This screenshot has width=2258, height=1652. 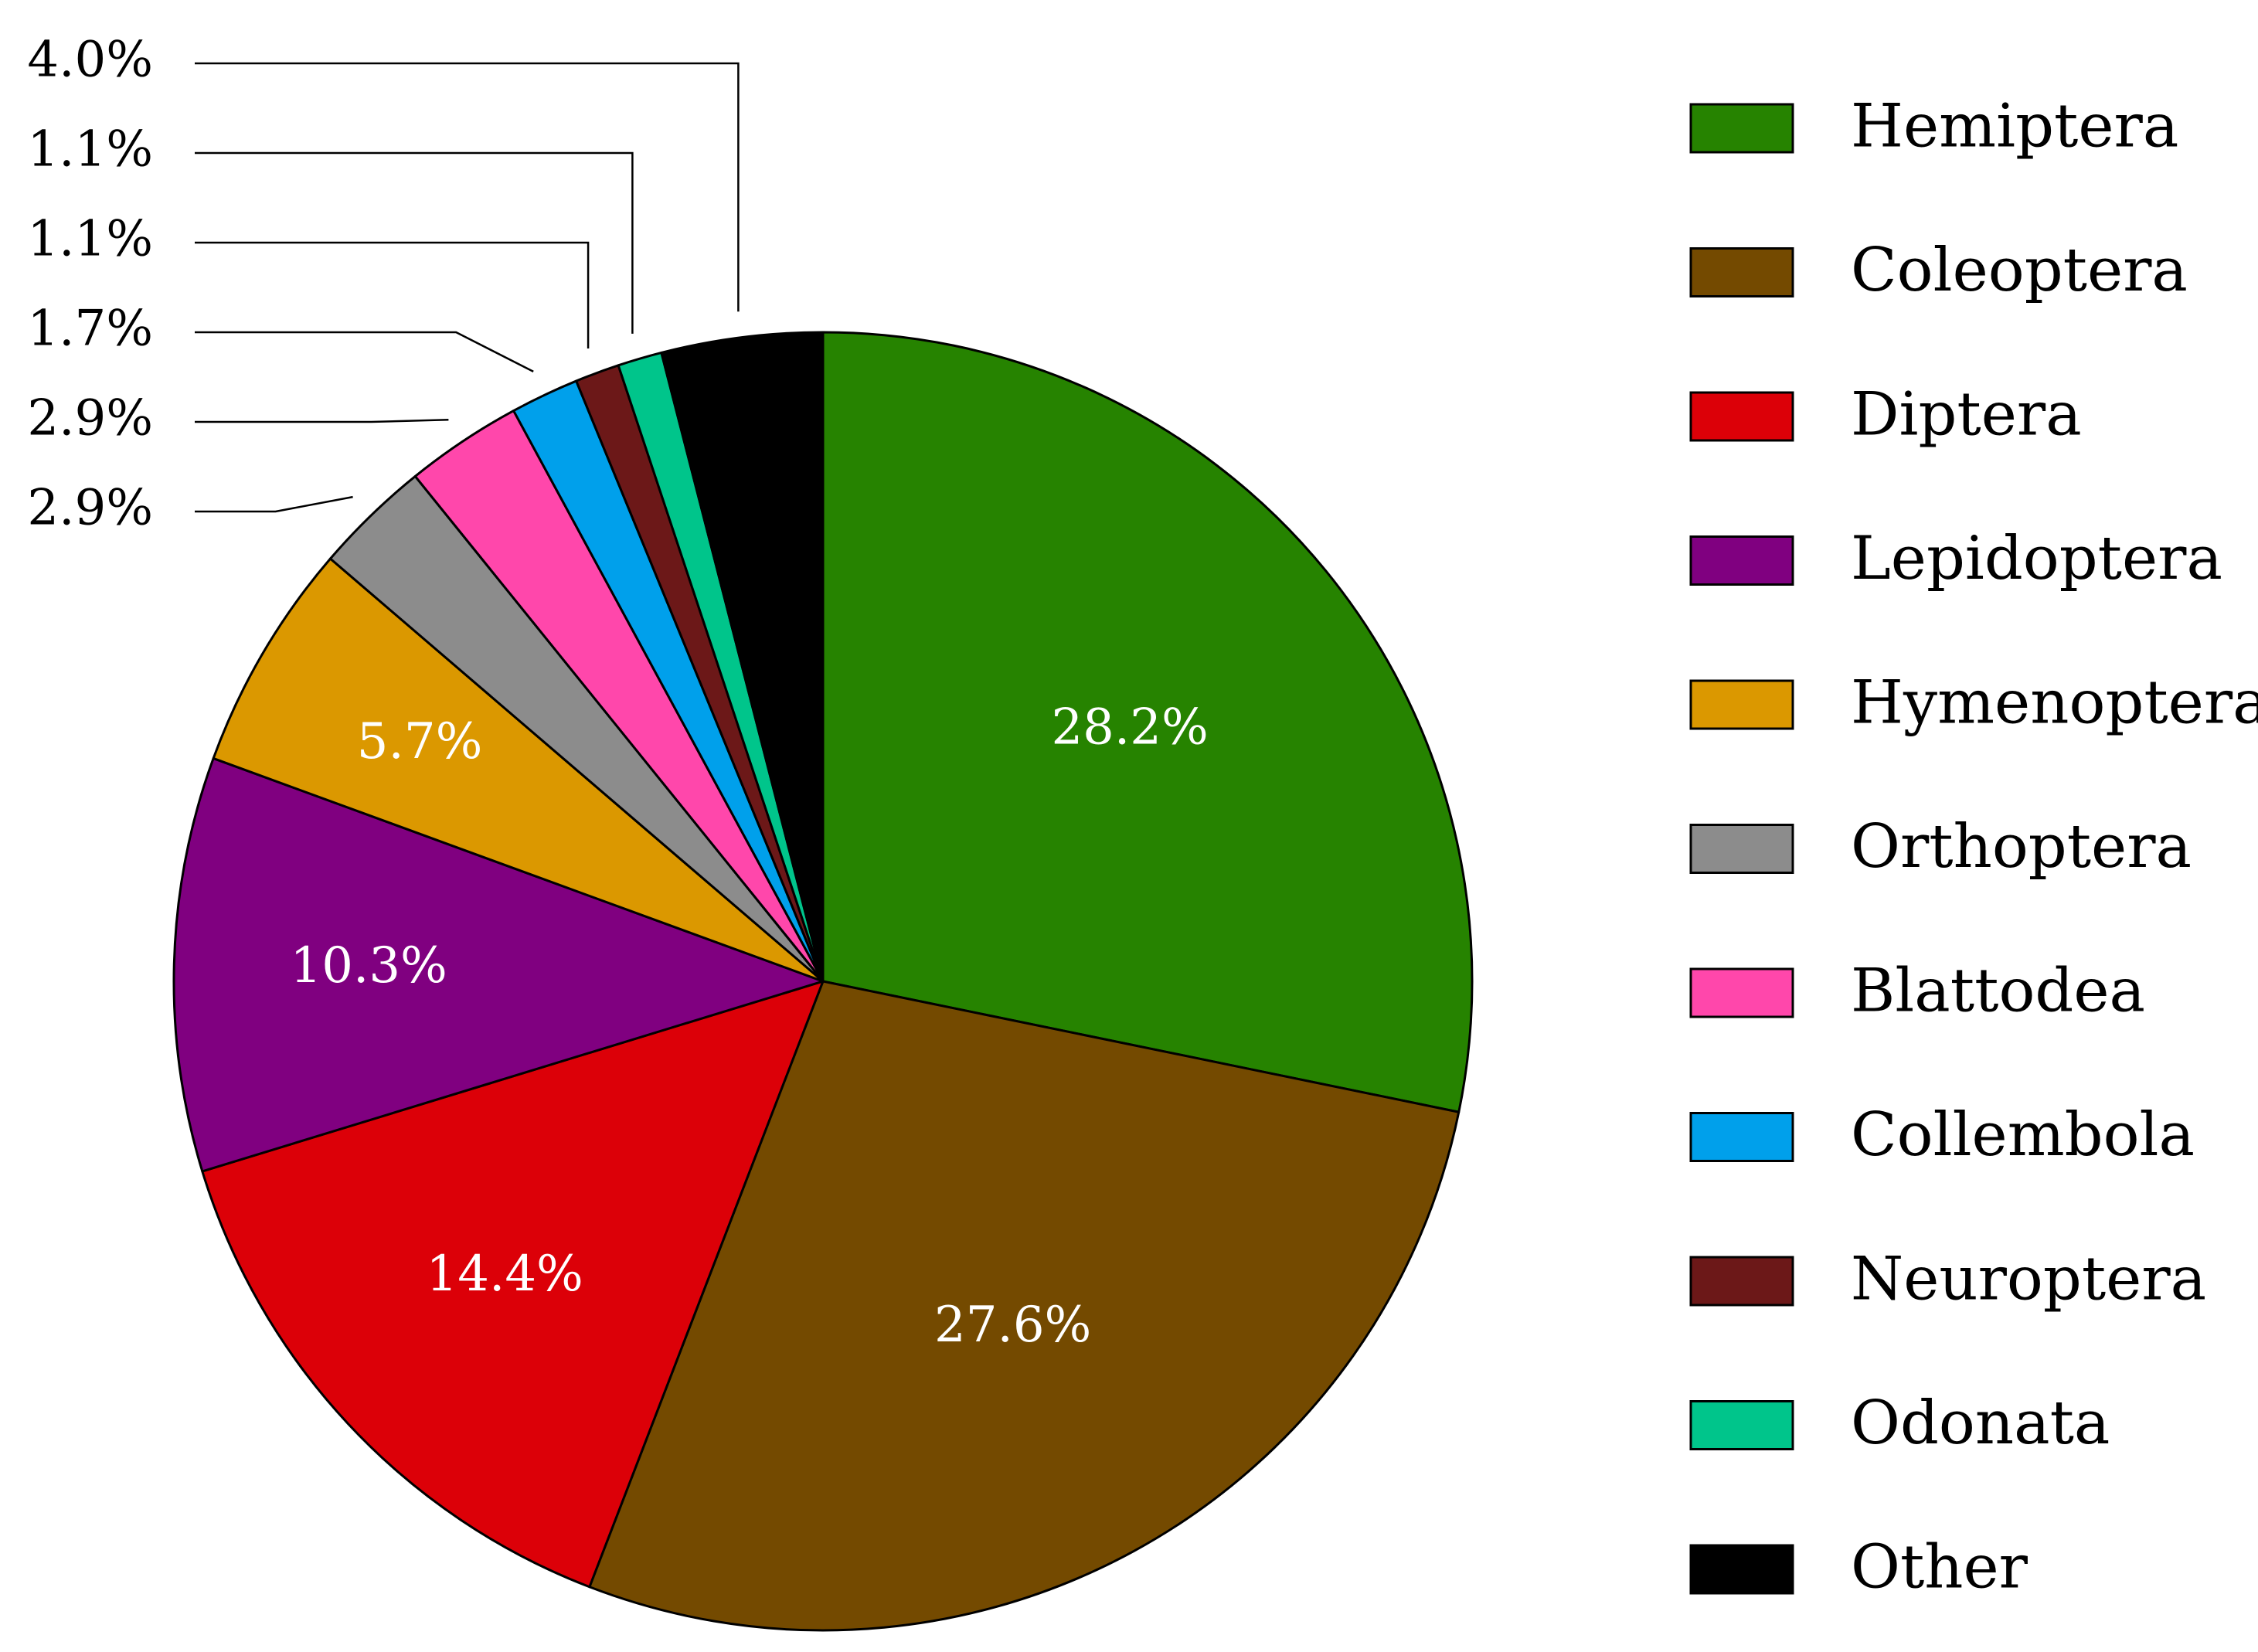 I want to click on leader-line-other, so click(x=467, y=187).